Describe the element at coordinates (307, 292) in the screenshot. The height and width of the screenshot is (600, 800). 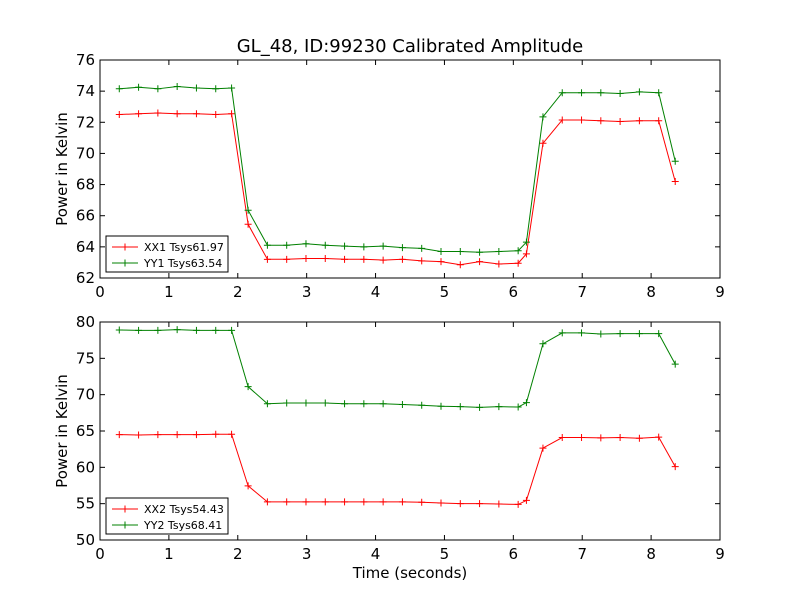
I see `top-x-tick-label: 3` at that location.